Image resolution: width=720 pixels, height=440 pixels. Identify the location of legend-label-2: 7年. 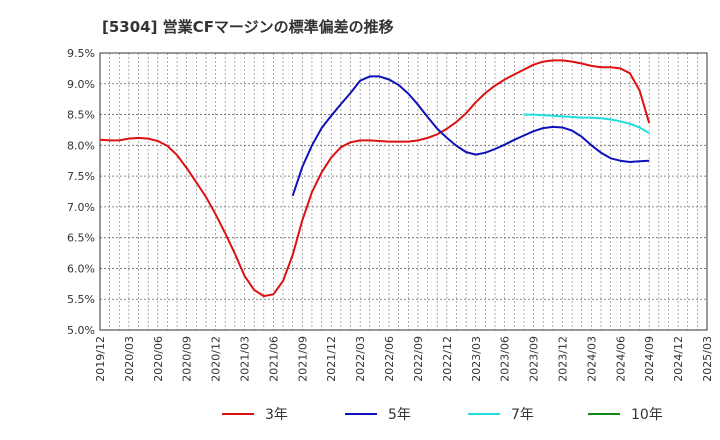
(522, 415).